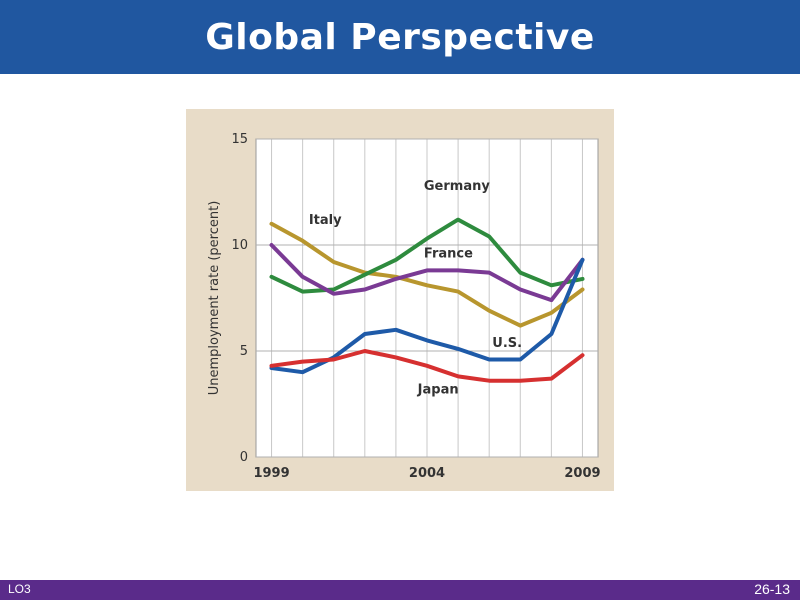  Describe the element at coordinates (214, 298) in the screenshot. I see `y-axis-label: Unemployment rate (percent)` at that location.